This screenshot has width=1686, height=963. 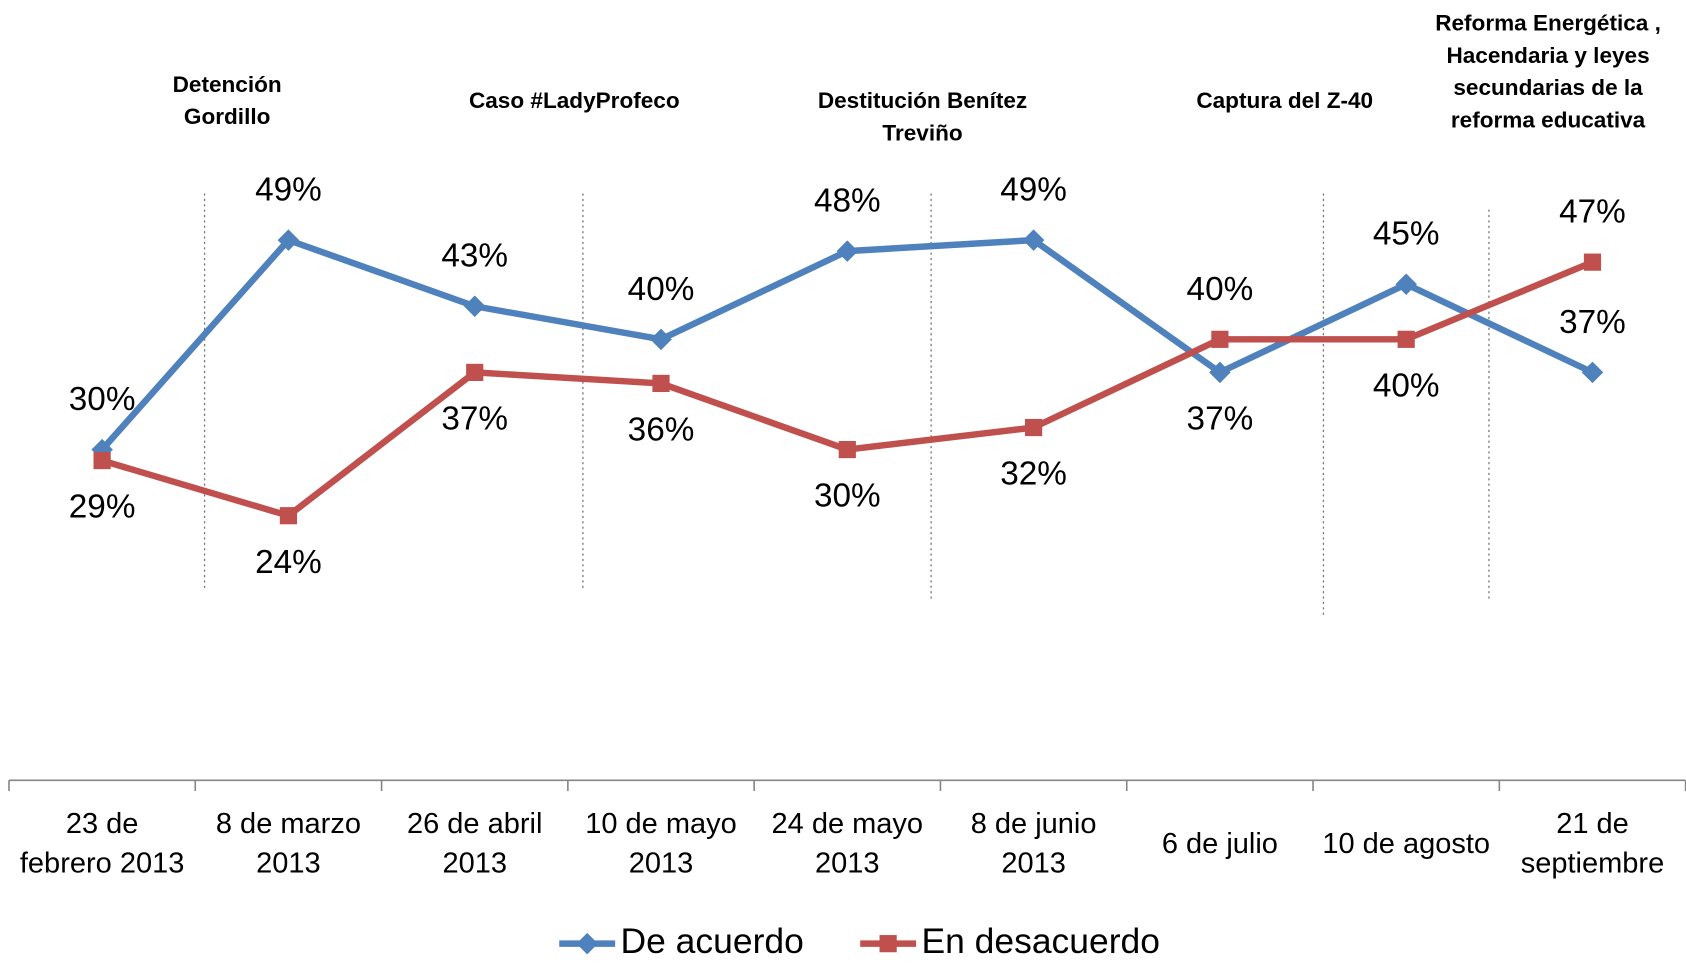 What do you see at coordinates (1033, 474) in the screenshot?
I see `data-label: 32%` at bounding box center [1033, 474].